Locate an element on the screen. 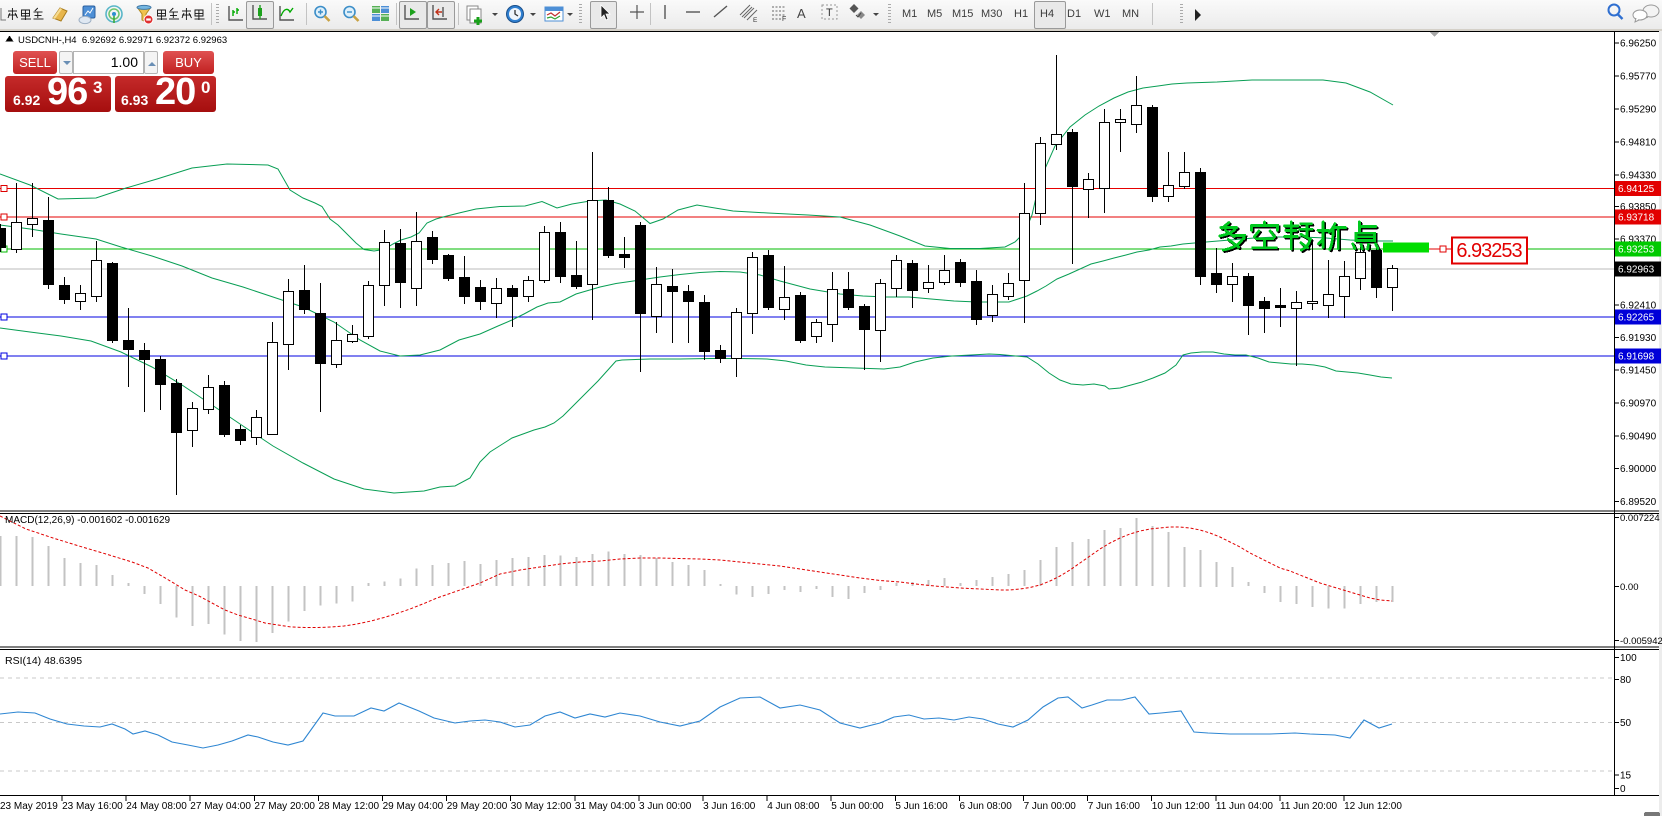 This screenshot has width=1662, height=816. svg-text: 0 is located at coordinates (1623, 789).